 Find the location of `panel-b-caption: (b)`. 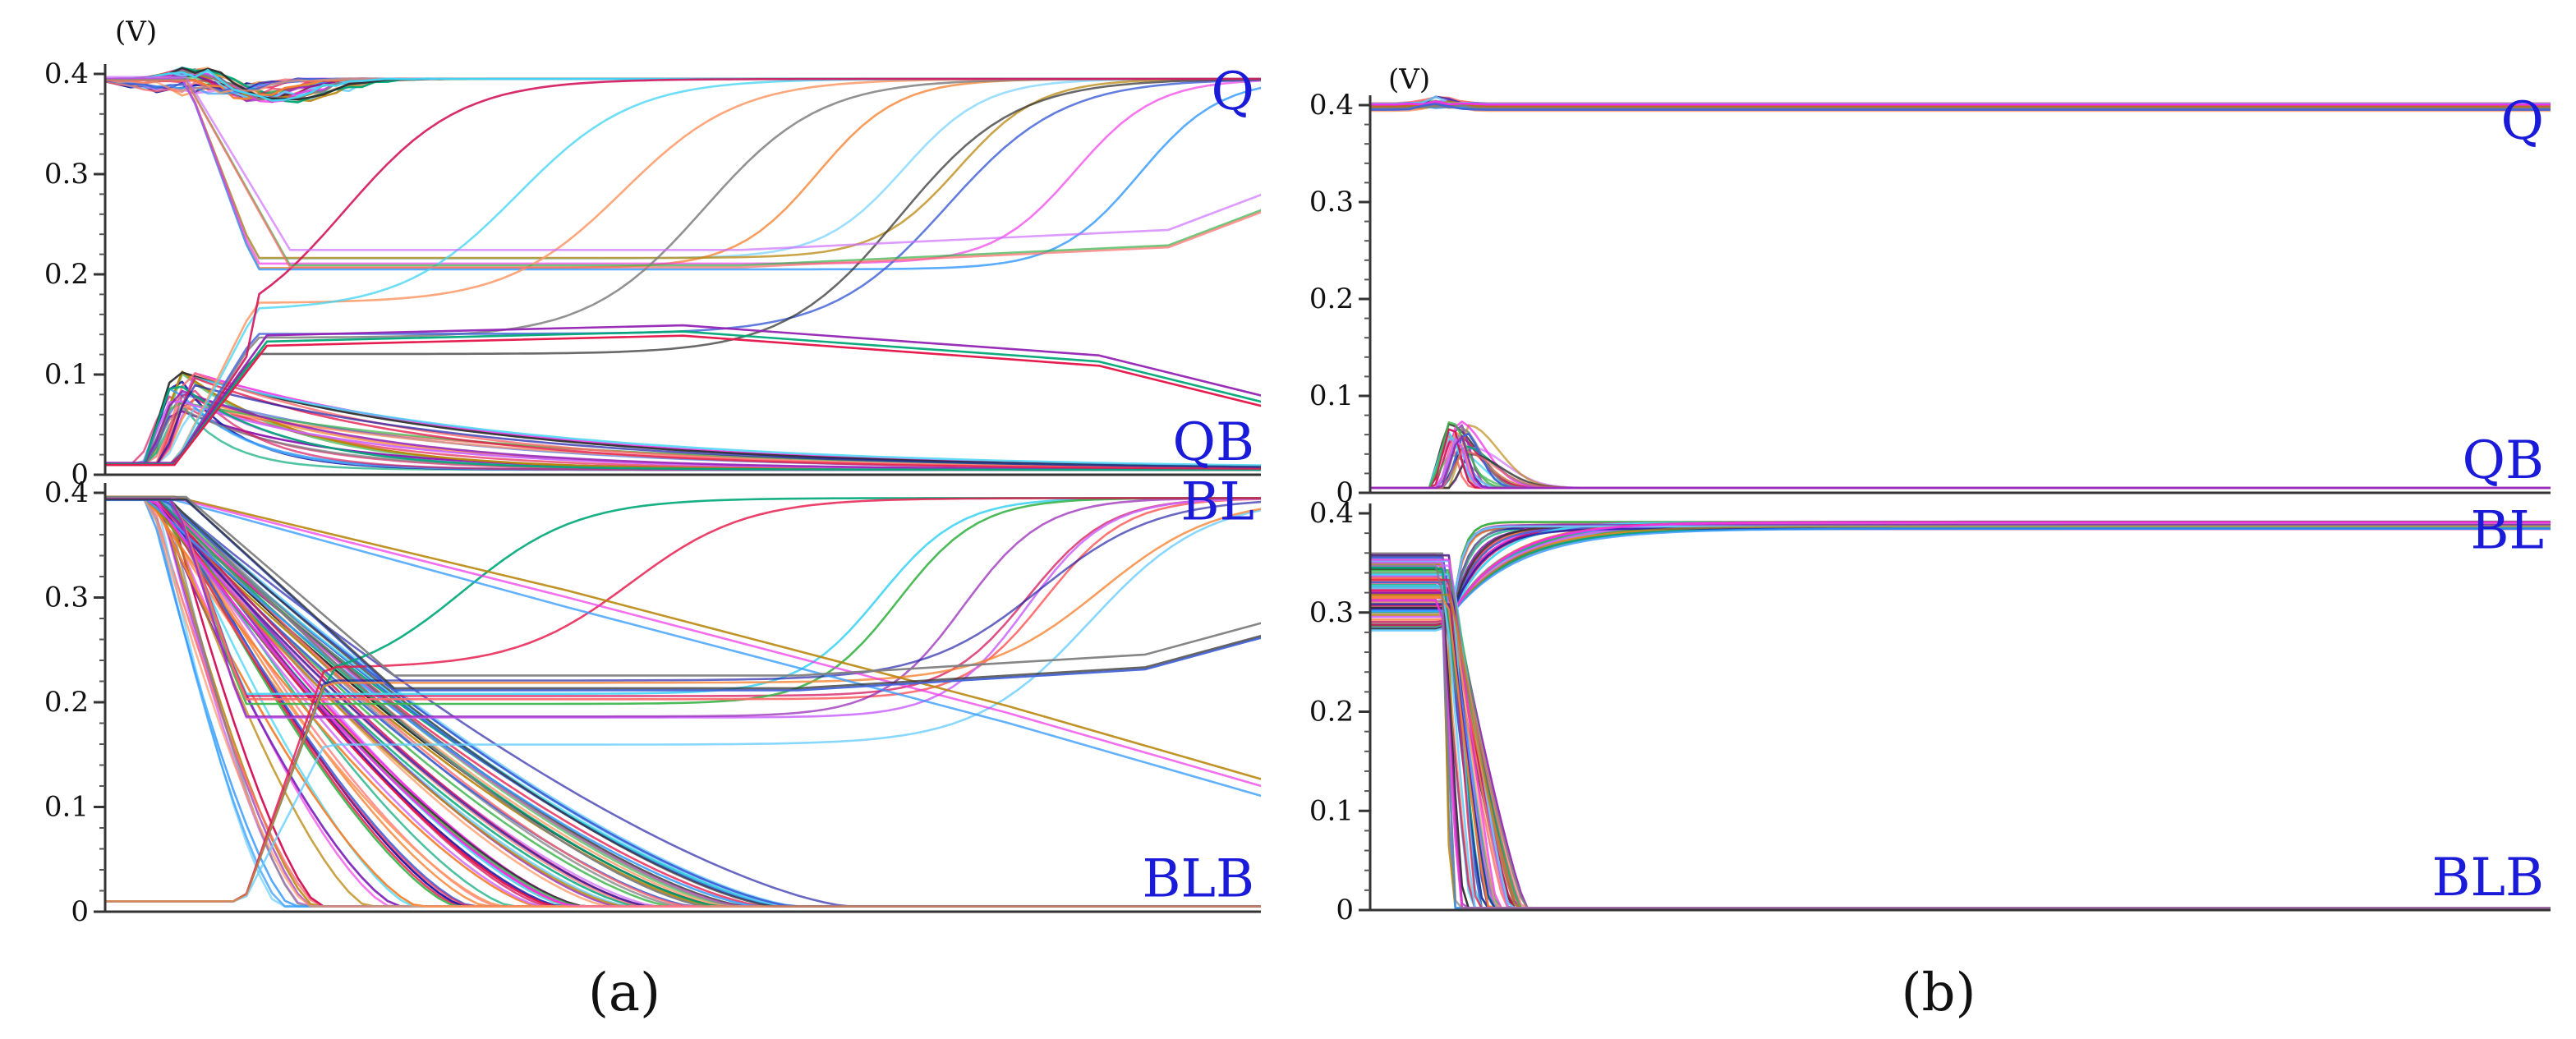

panel-b-caption: (b) is located at coordinates (1939, 993).